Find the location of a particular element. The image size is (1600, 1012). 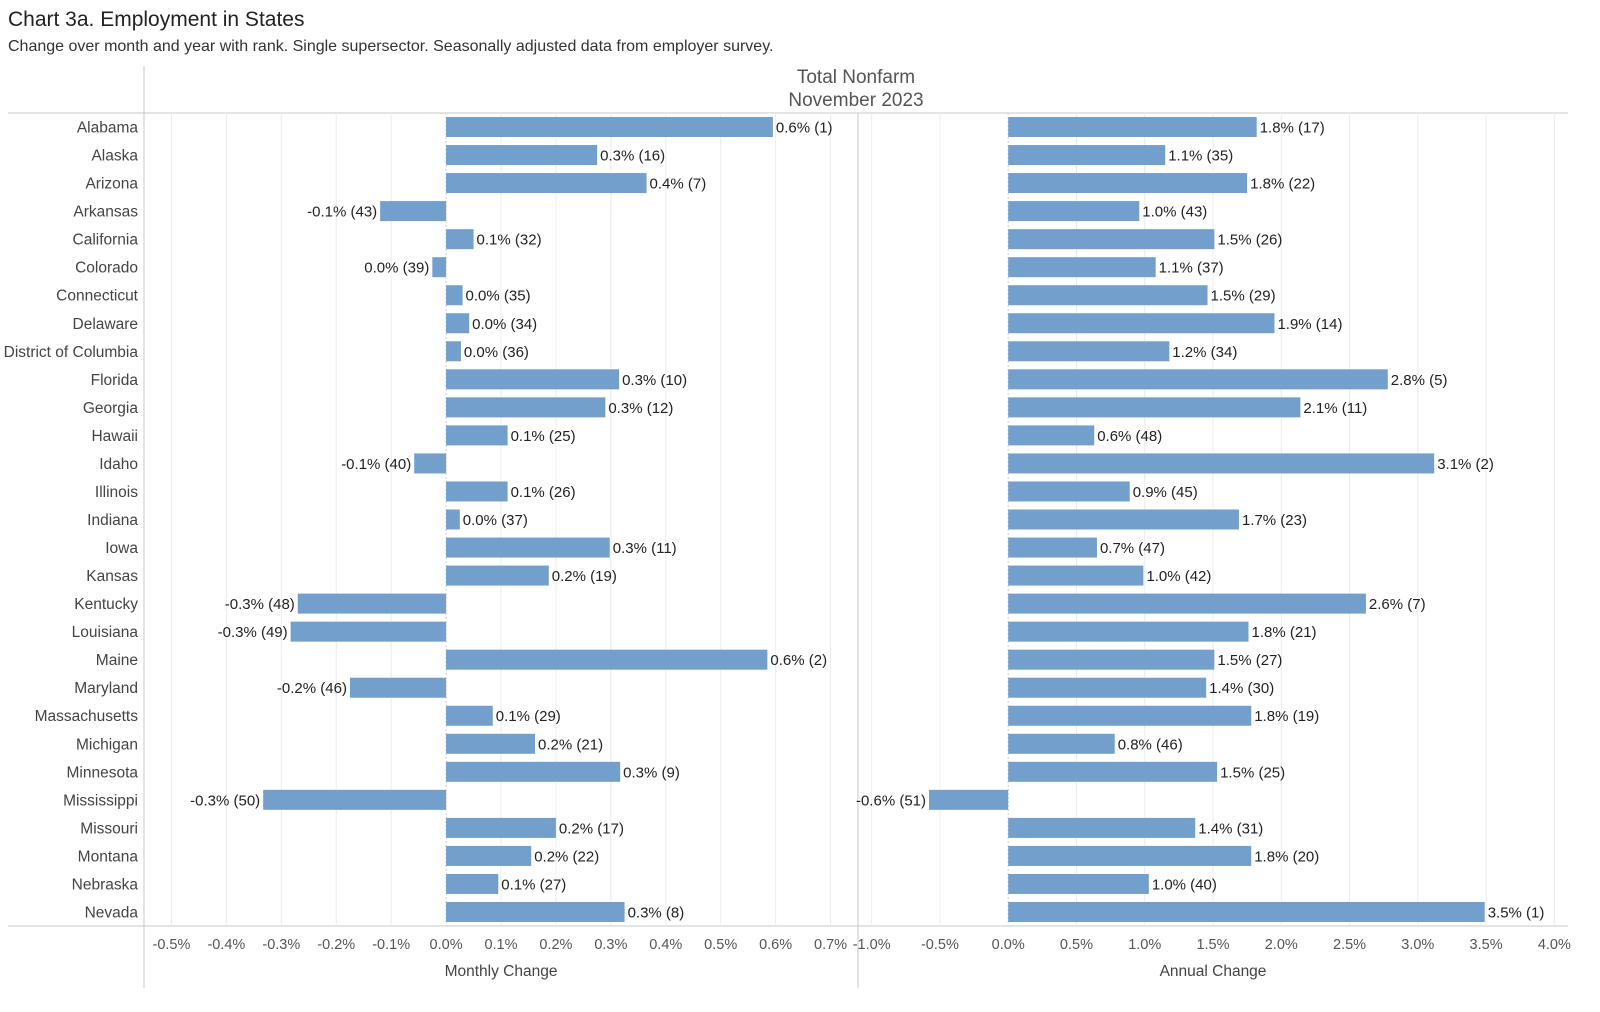

data-label: 0.0% (37) is located at coordinates (495, 520).